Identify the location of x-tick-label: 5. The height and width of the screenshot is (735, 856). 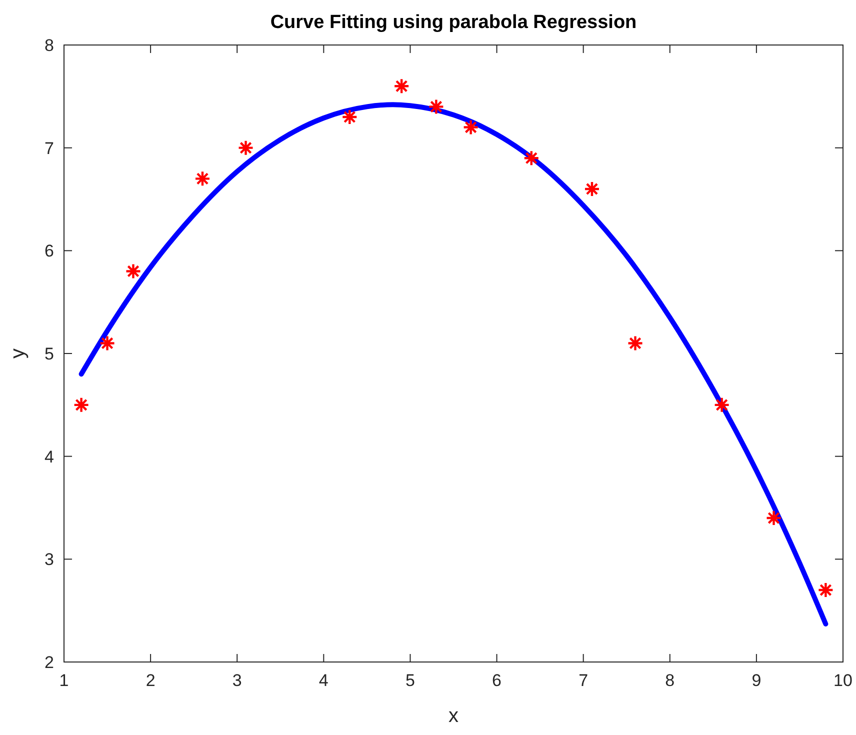
(410, 680).